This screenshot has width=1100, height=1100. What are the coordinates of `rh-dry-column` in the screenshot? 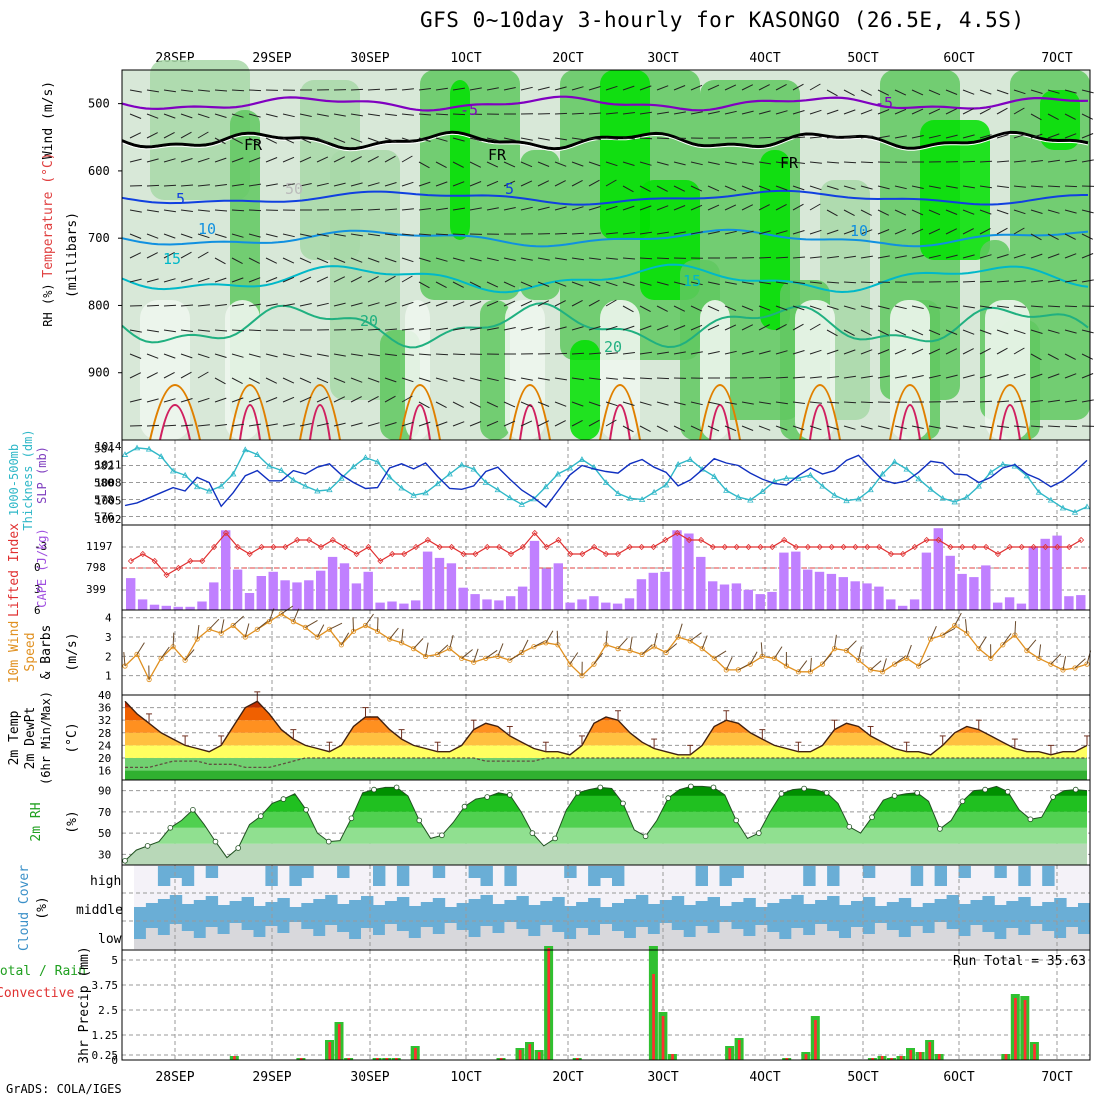 It's located at (1007, 370).